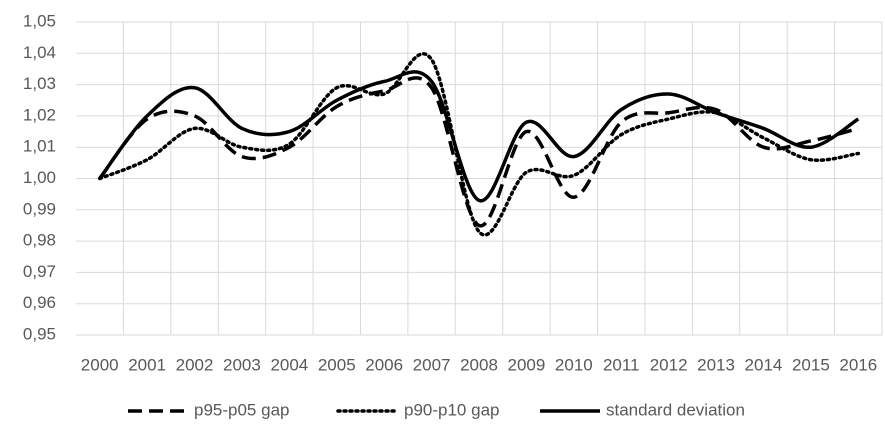  I want to click on y-tick-label: 0,98, so click(39, 240).